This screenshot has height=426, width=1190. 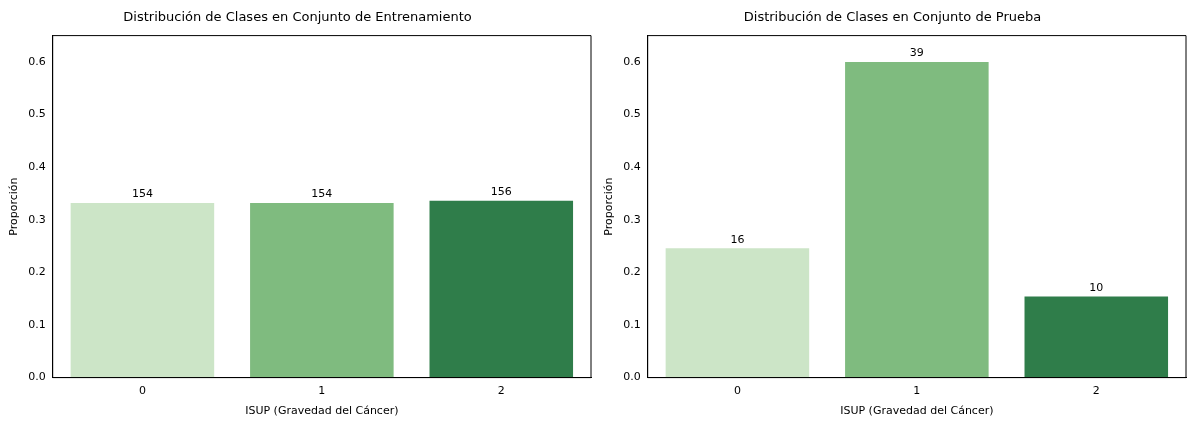 I want to click on chart-title: Distribución de Clases en Conjunto de Prueba, so click(x=892, y=17).